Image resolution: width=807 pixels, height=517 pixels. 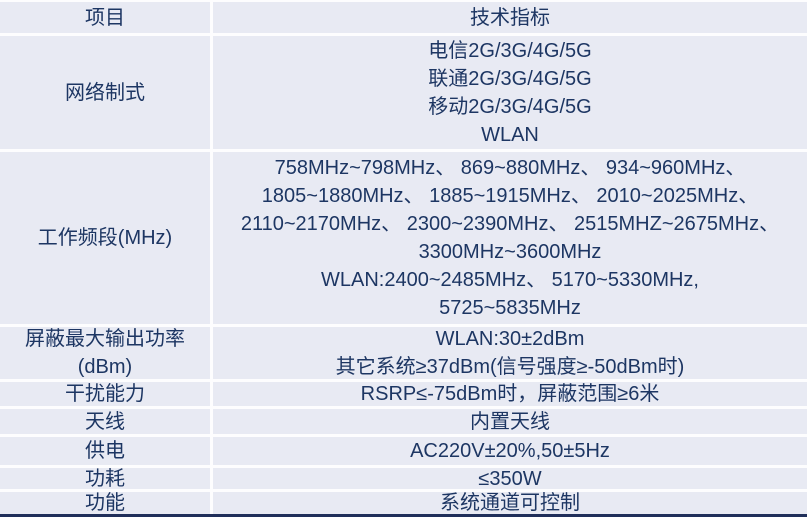 I want to click on bottom-accent-bar, so click(x=403, y=515).